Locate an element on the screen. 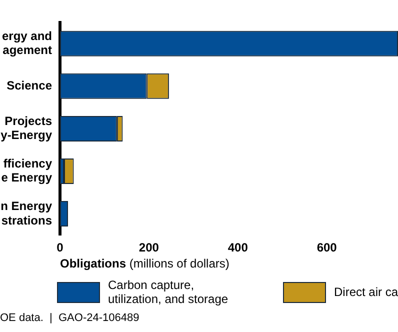  y-tick-label: Science is located at coordinates (29, 85).